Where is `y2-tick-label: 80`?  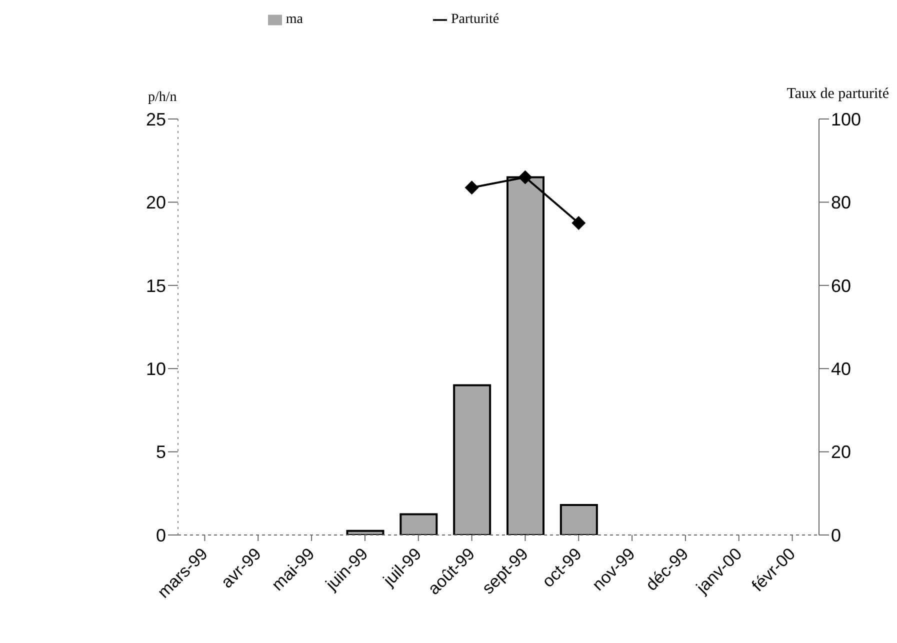
y2-tick-label: 80 is located at coordinates (841, 202).